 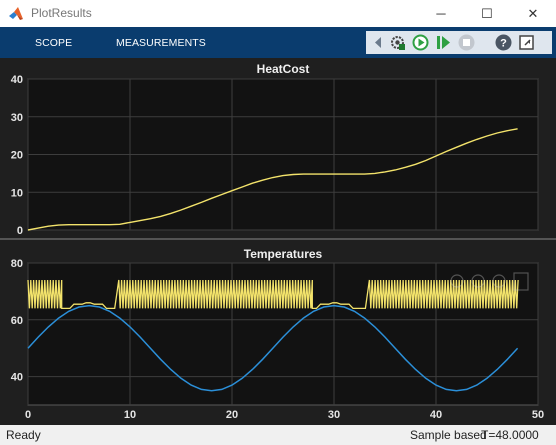 I want to click on simulation-toolbar: ?, so click(x=459, y=42).